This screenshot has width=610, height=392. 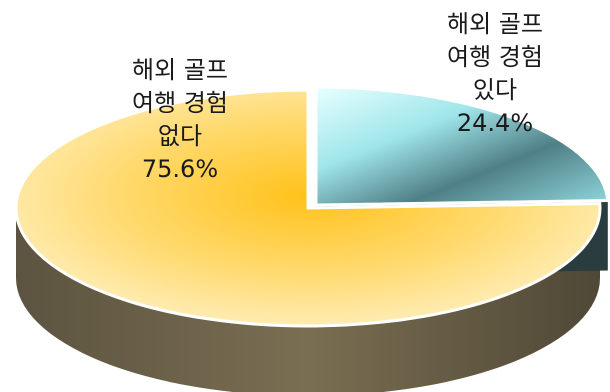 I want to click on slice-label-1-line-2: 여행 경험, so click(x=180, y=103).